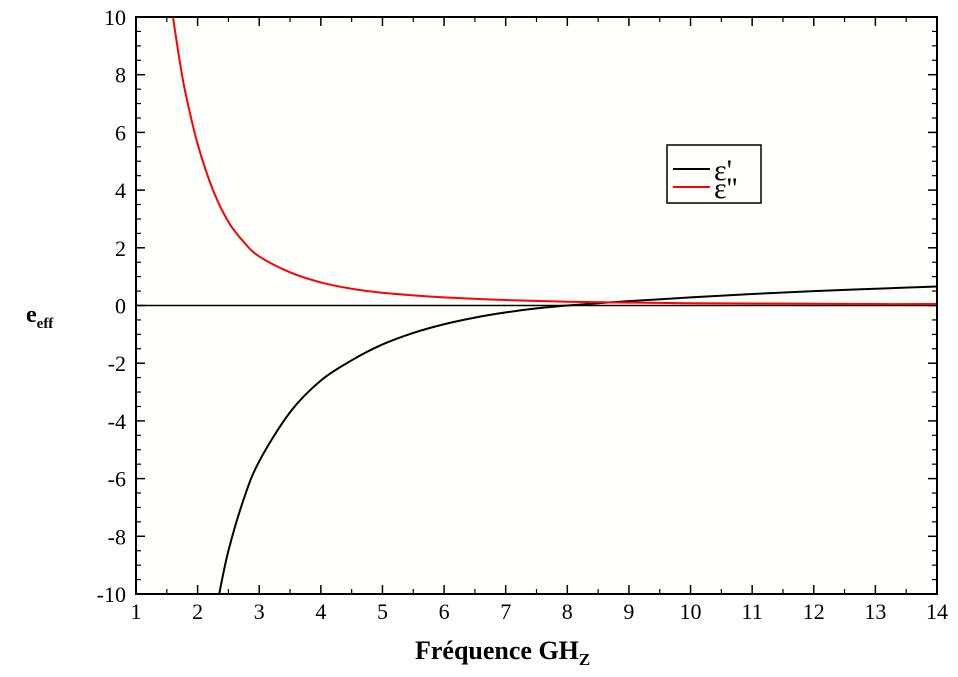 This screenshot has width=958, height=677. Describe the element at coordinates (259, 611) in the screenshot. I see `x-tick-label: 3` at that location.